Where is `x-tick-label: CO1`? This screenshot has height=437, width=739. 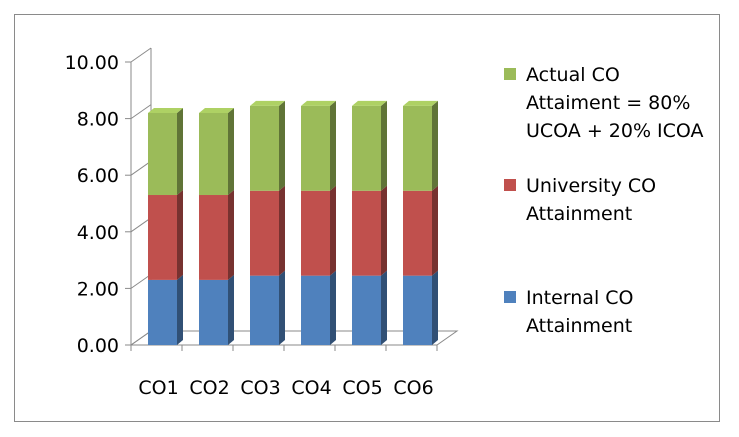
x-tick-label: CO1 is located at coordinates (158, 388).